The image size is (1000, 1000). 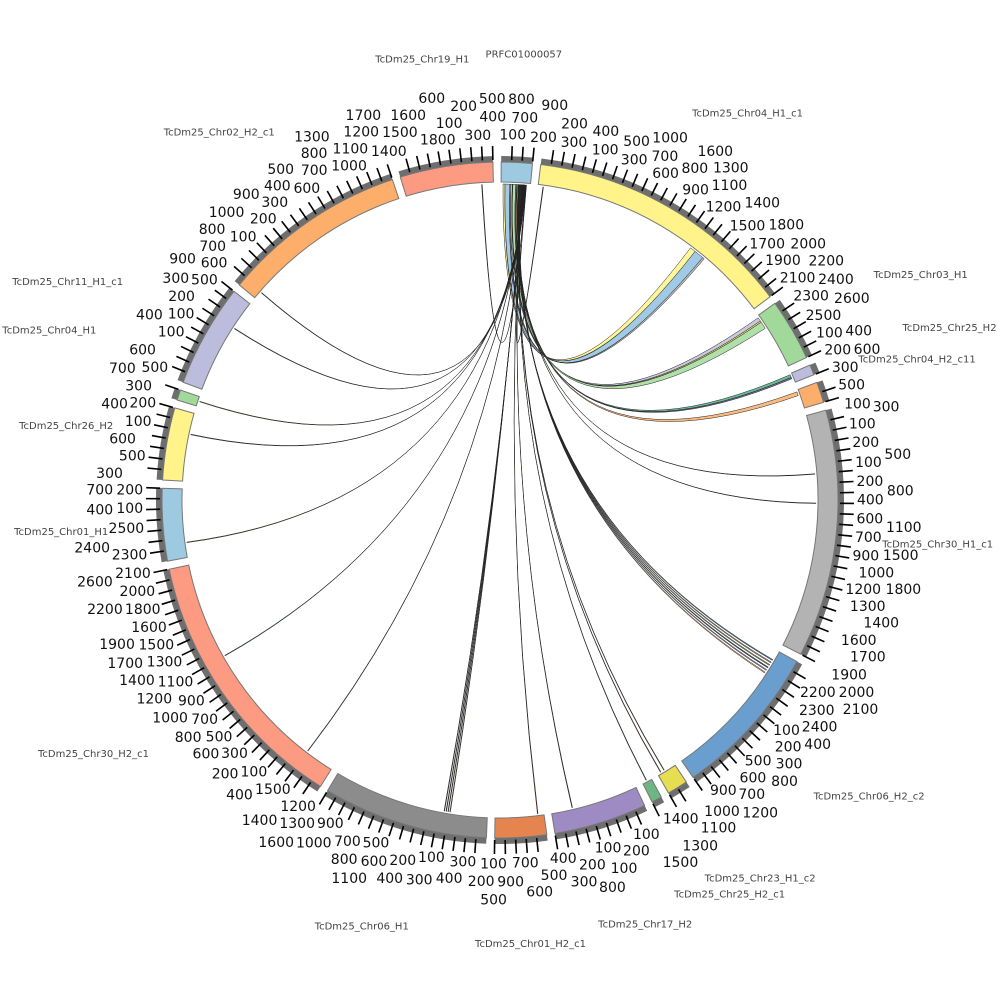 What do you see at coordinates (904, 528) in the screenshot?
I see `tick-label: 1100` at bounding box center [904, 528].